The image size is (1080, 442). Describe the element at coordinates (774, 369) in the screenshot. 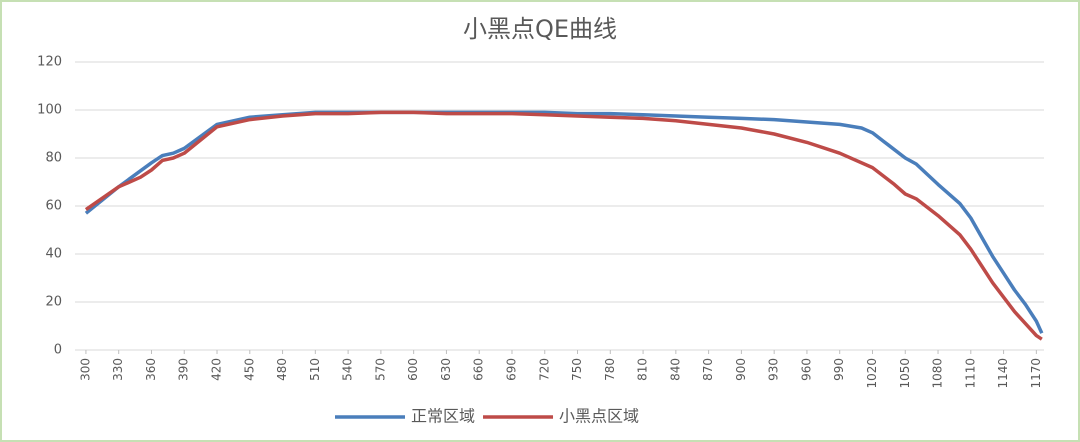

I see `x-tick-label: 930` at that location.